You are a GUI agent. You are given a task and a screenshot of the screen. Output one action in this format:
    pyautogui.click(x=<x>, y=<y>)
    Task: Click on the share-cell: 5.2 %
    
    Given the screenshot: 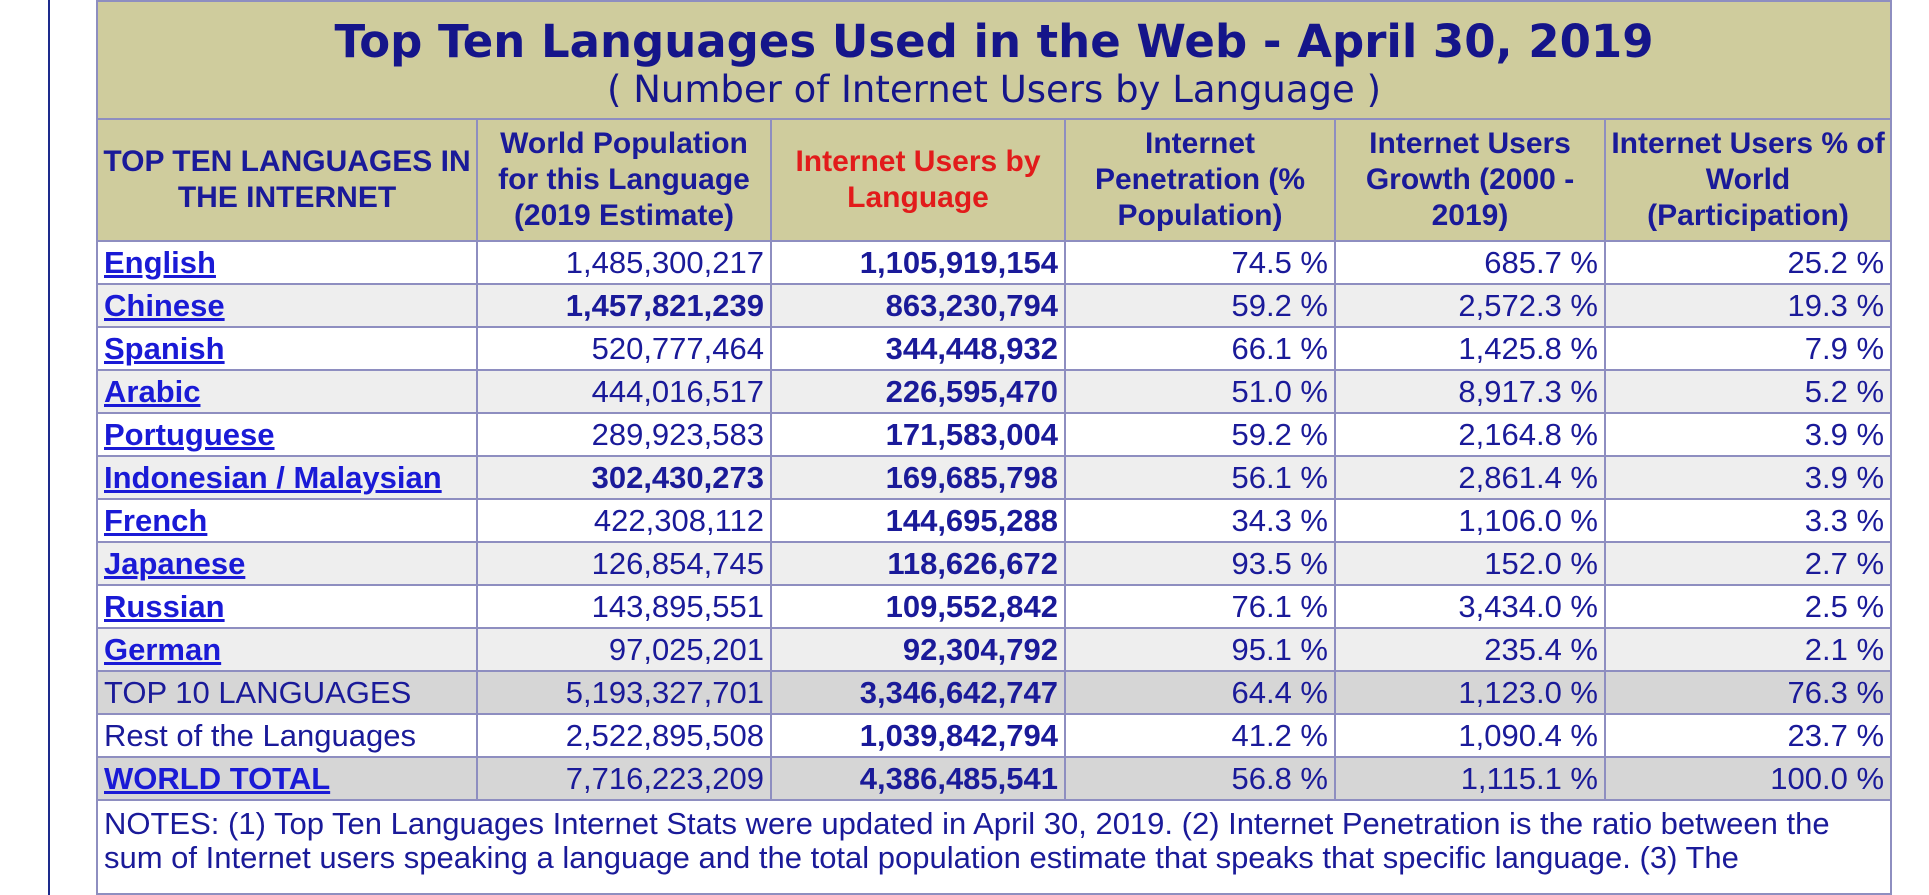 What is the action you would take?
    pyautogui.click(x=1748, y=391)
    